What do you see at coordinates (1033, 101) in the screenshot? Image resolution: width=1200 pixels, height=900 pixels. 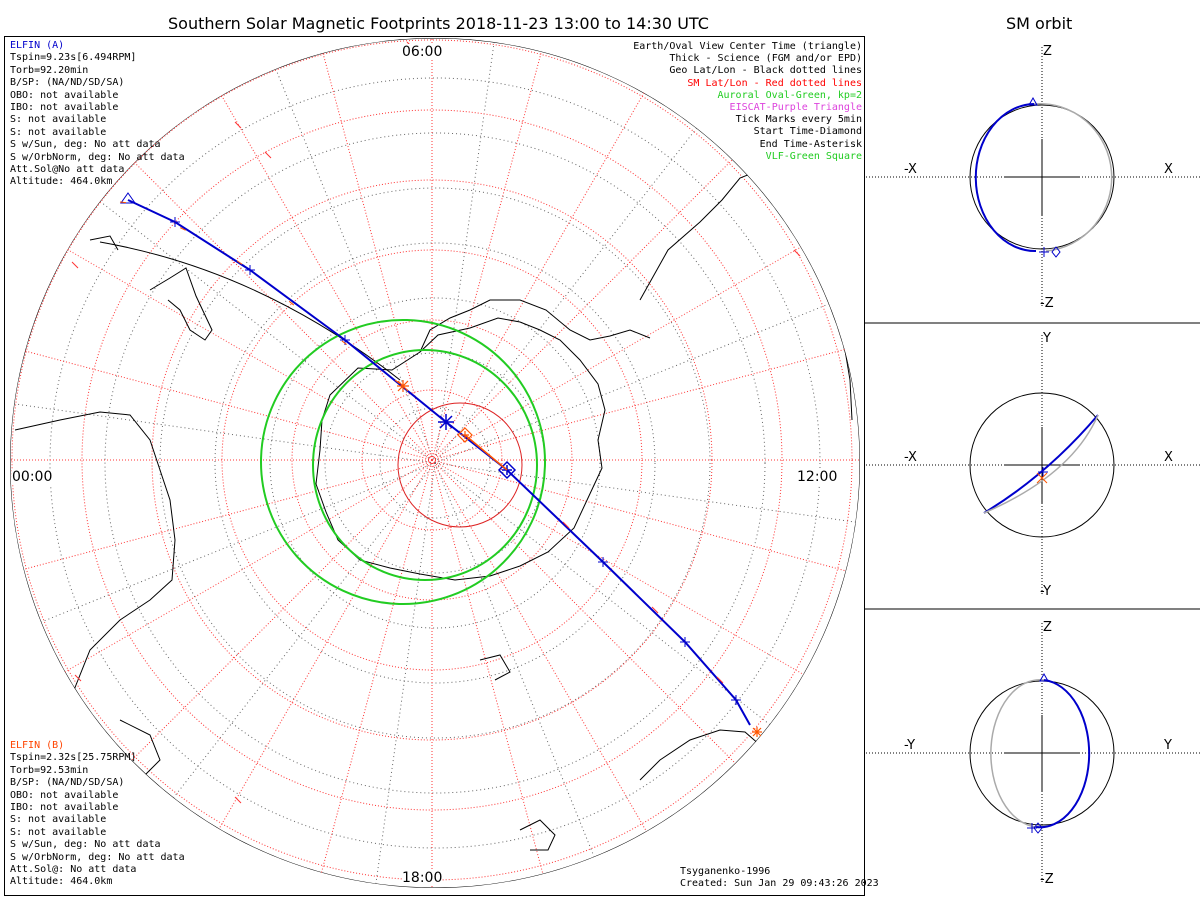 I see `orbit-1-triangle` at bounding box center [1033, 101].